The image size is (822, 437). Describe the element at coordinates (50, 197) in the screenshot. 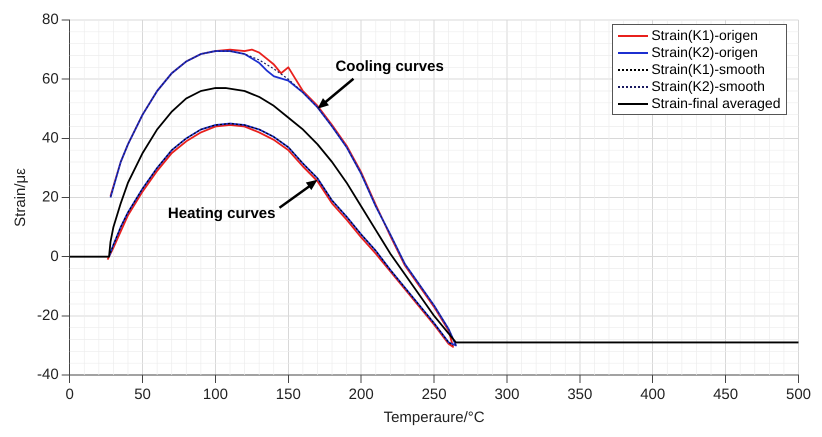

I see `y-tick-label: 20` at that location.